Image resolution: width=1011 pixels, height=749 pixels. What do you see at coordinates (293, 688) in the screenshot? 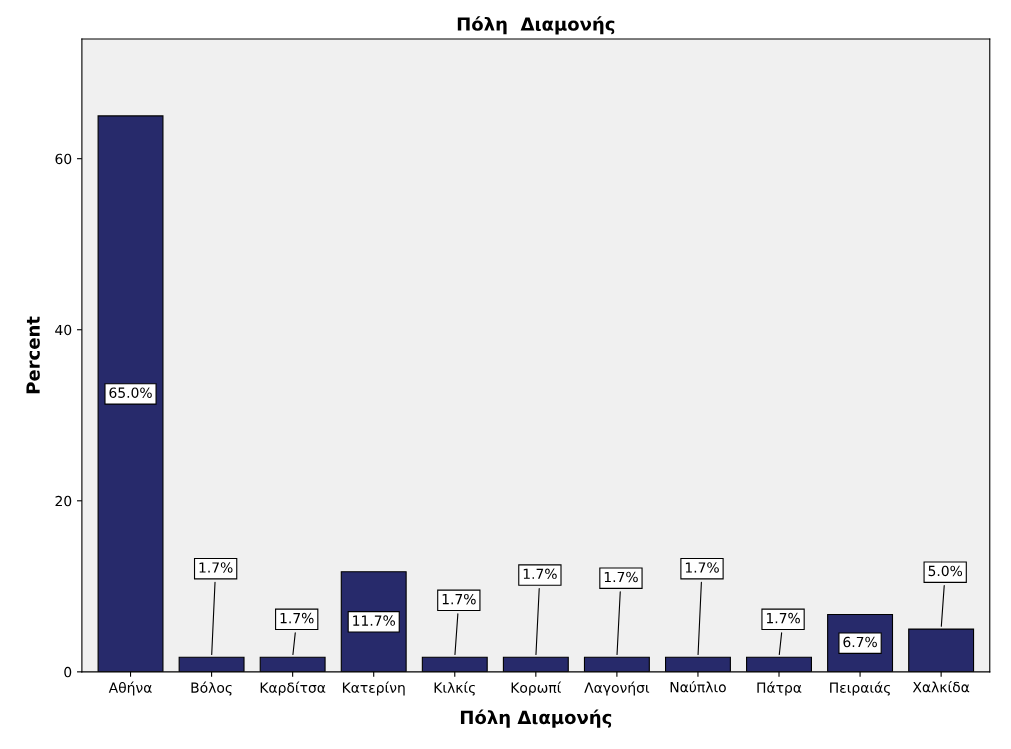
I see `x-tick-label: Καρδίτσα` at bounding box center [293, 688].